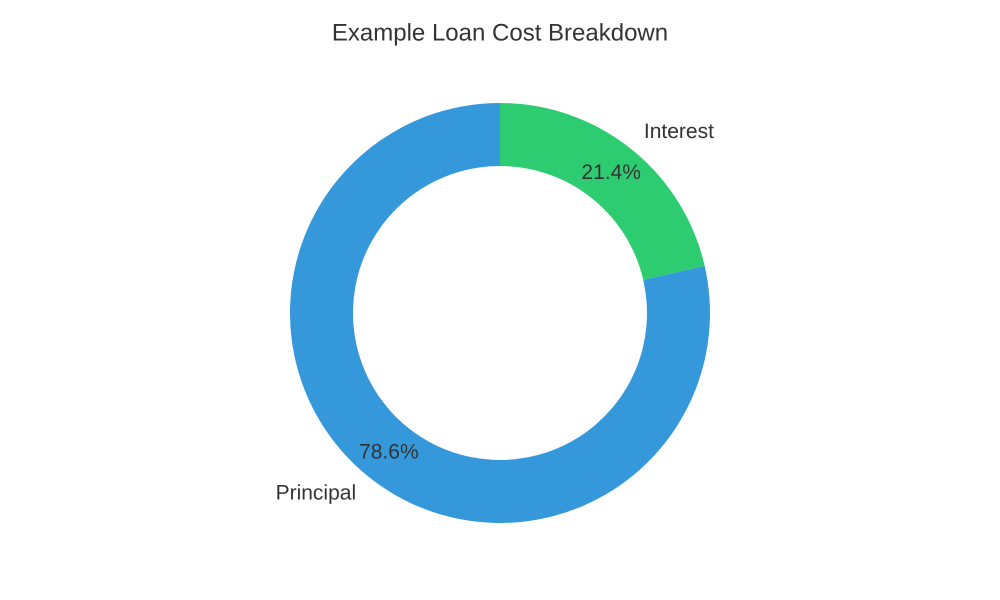 The height and width of the screenshot is (600, 1000). I want to click on slice-label: Principal, so click(316, 493).